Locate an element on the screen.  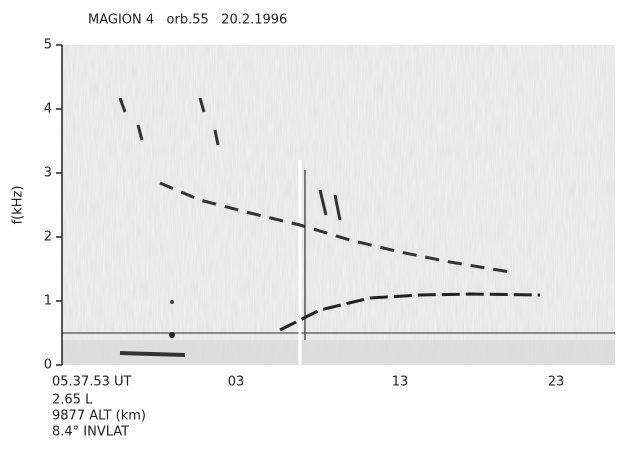
annotation: 9877 ALT (km) is located at coordinates (99, 416).